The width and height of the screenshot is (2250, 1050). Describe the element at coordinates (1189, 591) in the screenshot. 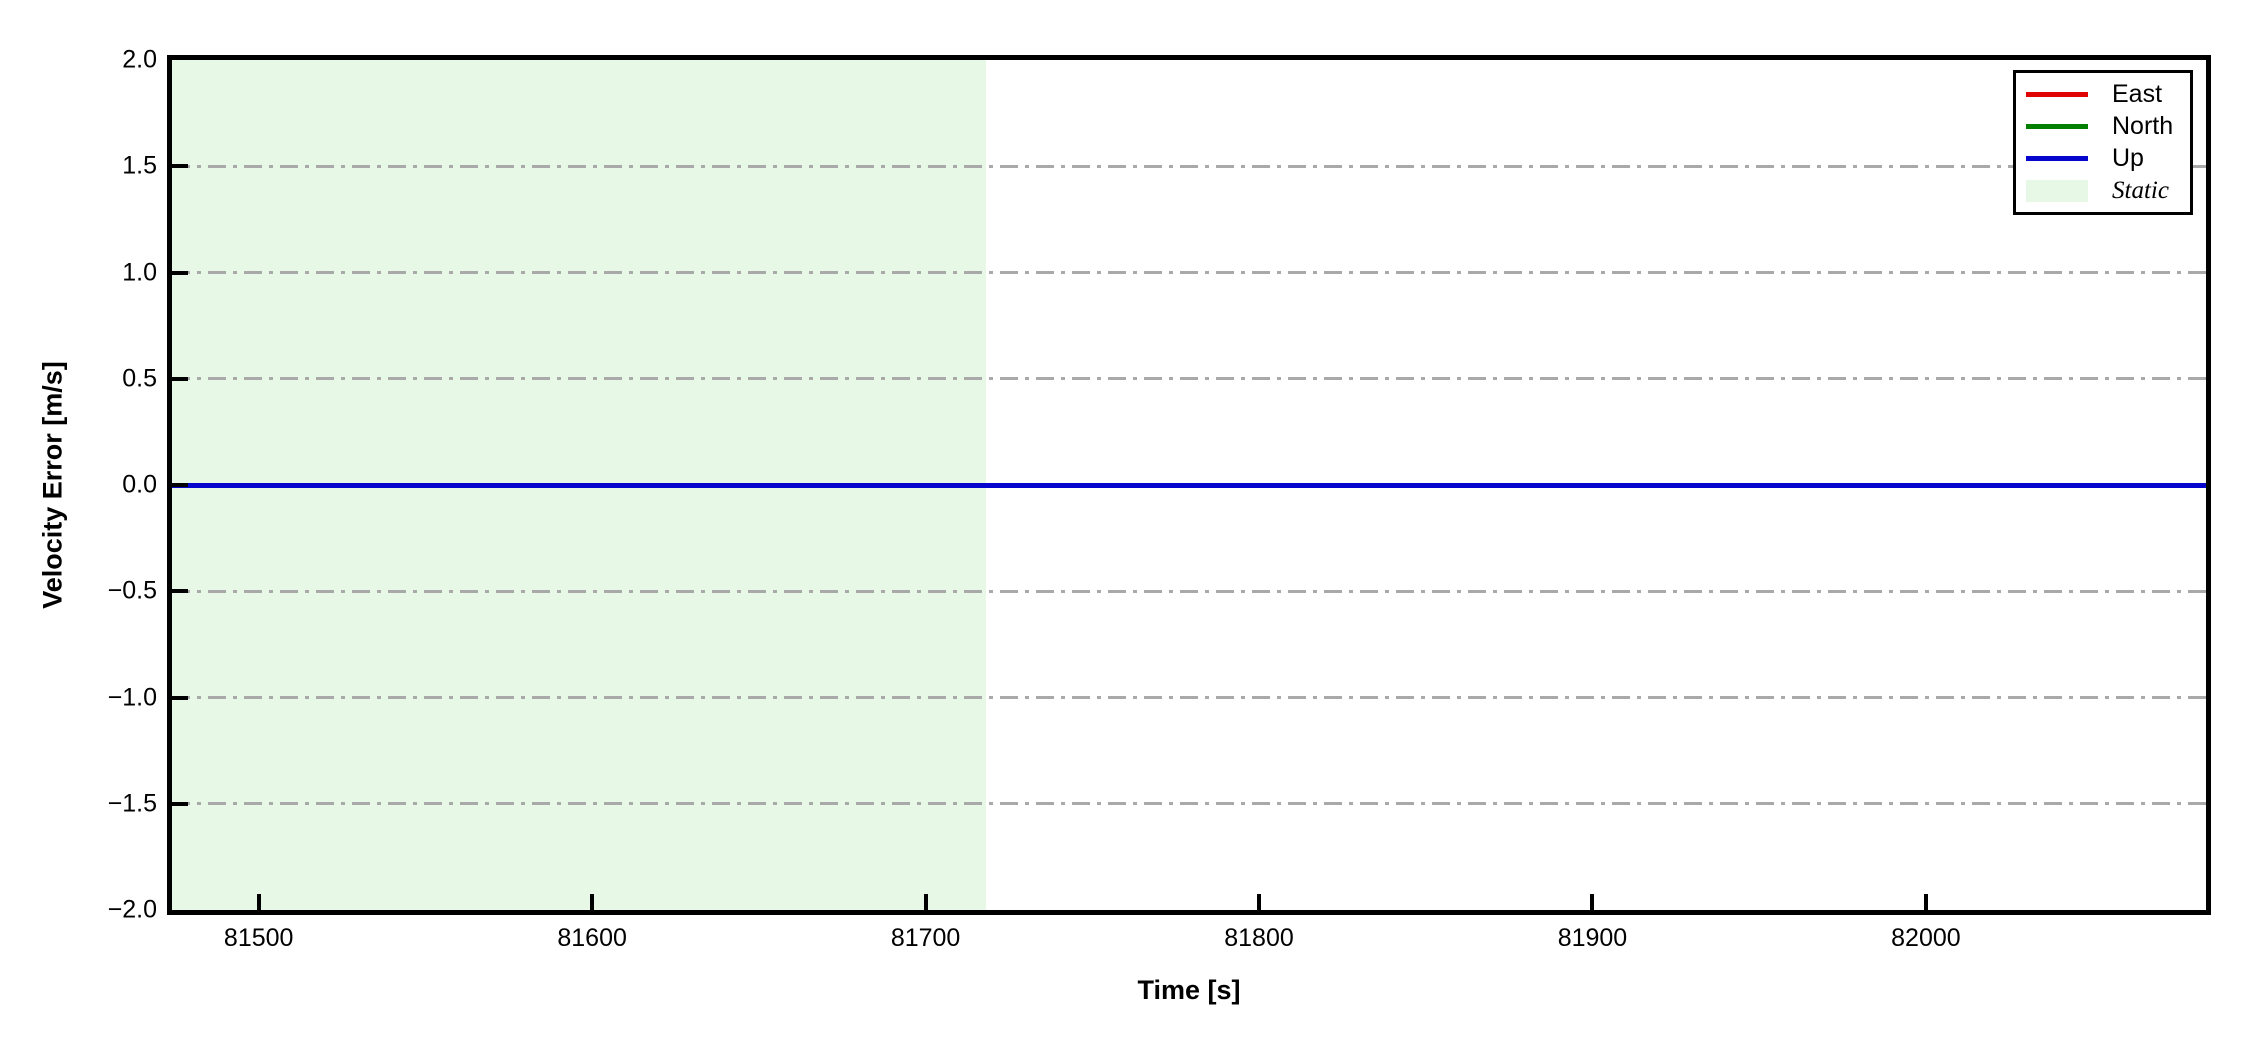

I see `gridline-y--0.5` at that location.